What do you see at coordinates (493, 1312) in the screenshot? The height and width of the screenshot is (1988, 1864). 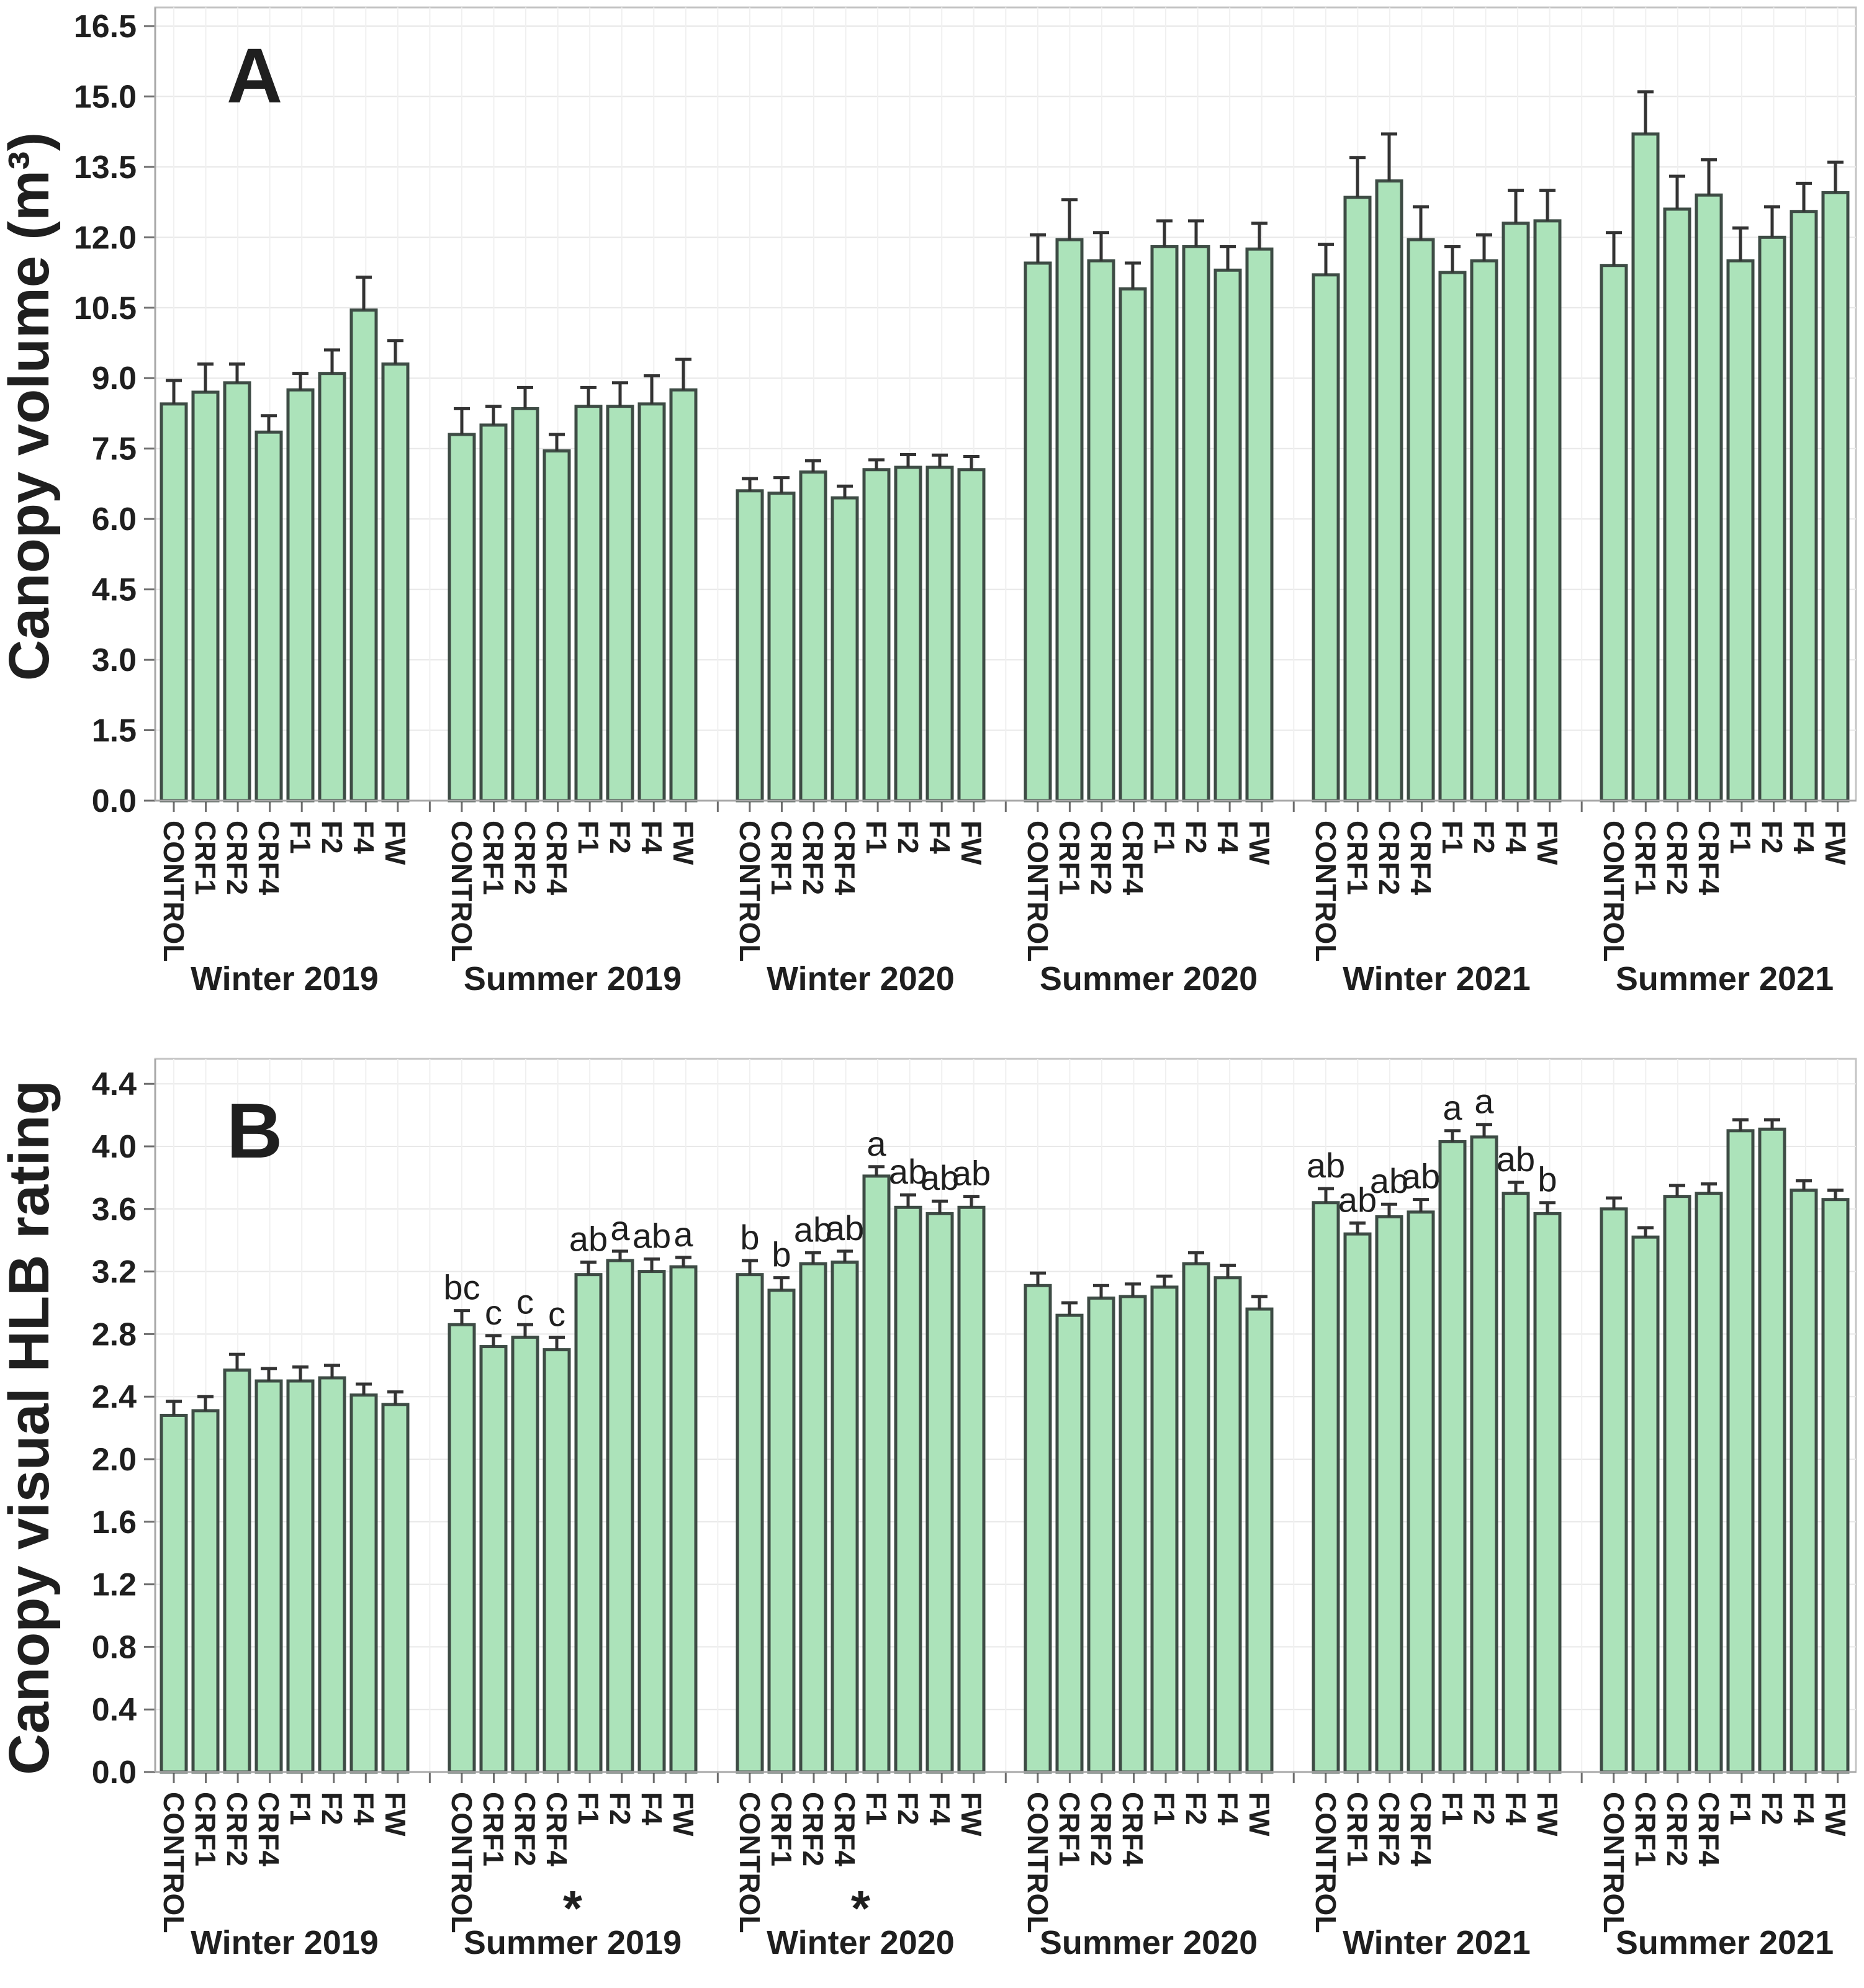 I see `significance-letter: c` at bounding box center [493, 1312].